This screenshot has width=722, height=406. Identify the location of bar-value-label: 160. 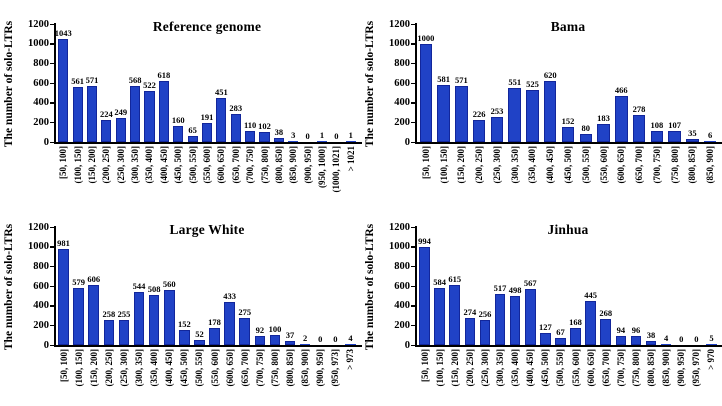
(178, 120).